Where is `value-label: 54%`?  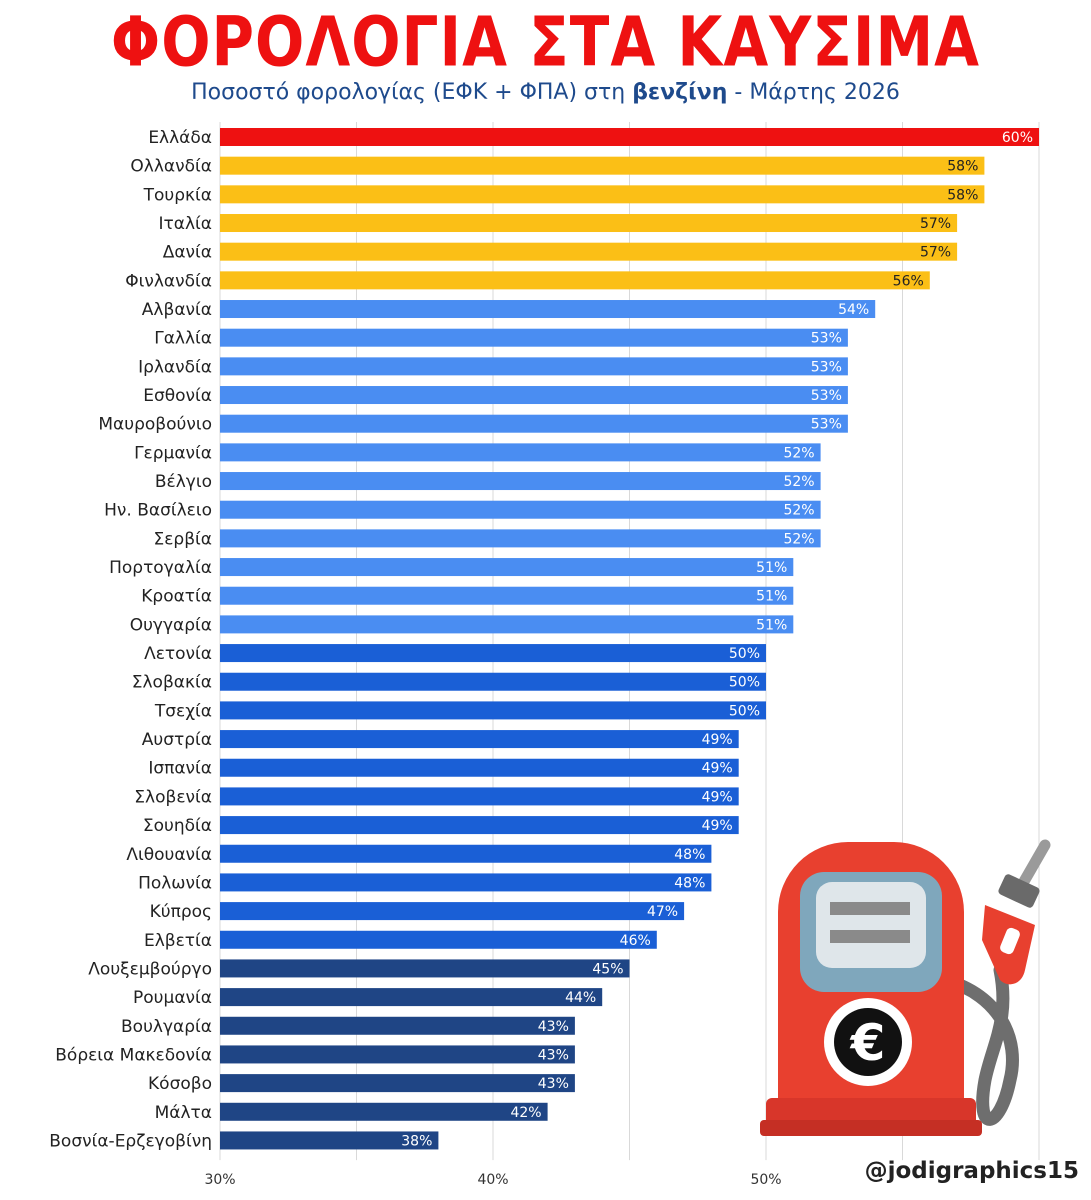 value-label: 54% is located at coordinates (853, 310).